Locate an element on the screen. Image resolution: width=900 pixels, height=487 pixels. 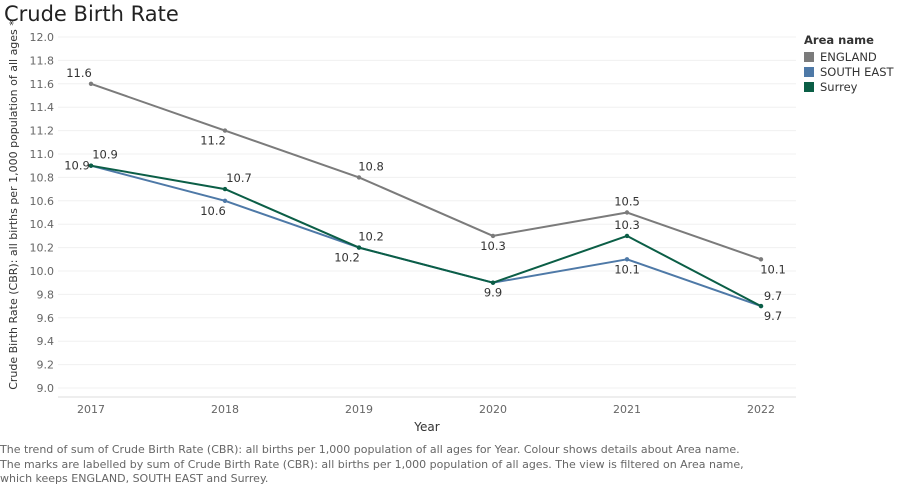
x-axis-ticks: 2017 2018 2019 2020 2021 2022 is located at coordinates (426, 409).